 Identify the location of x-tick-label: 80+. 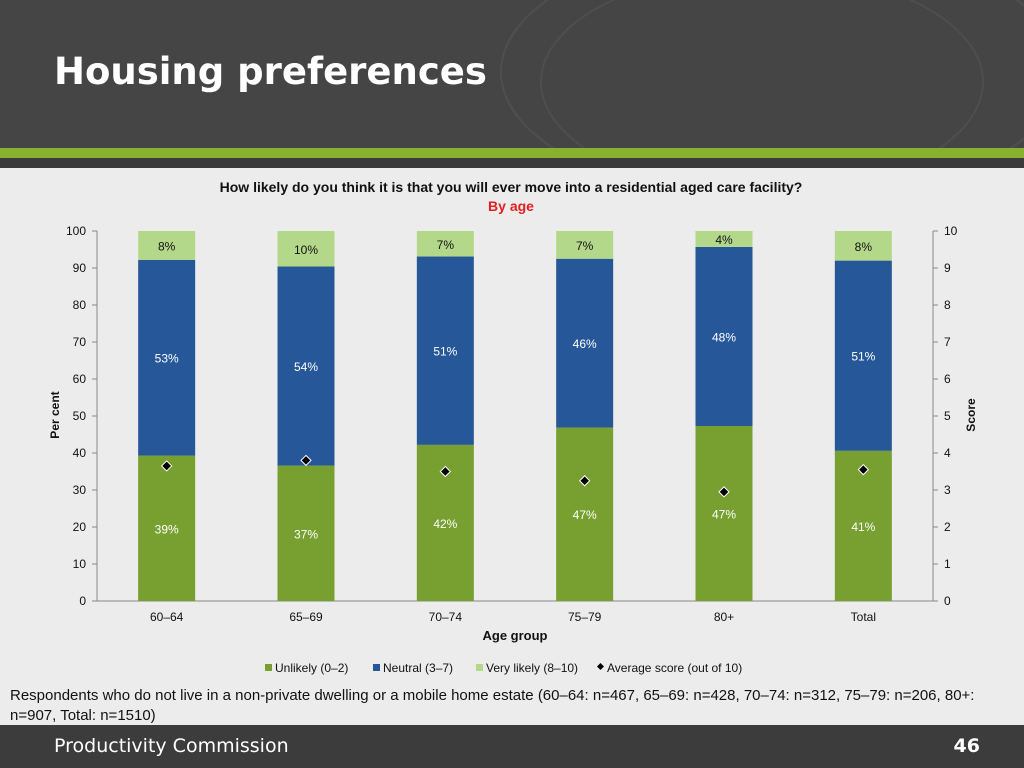
(724, 617).